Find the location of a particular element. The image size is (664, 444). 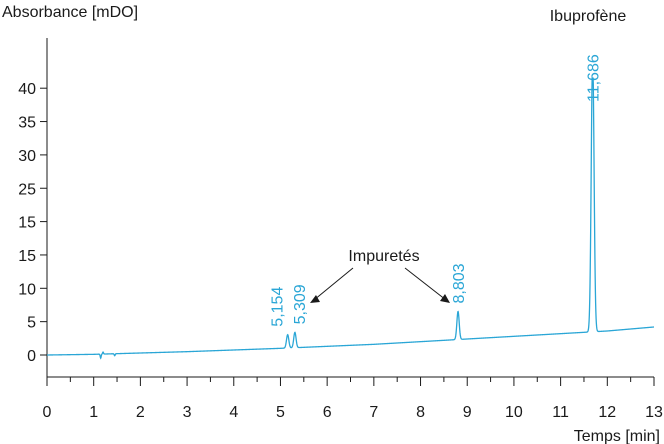

x-tick-label: 2 is located at coordinates (140, 412).